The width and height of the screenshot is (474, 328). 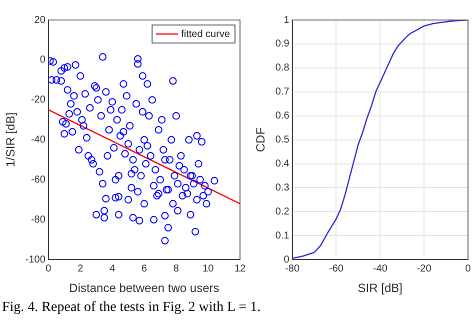 I want to click on y-tick-label: 1, so click(x=287, y=20).